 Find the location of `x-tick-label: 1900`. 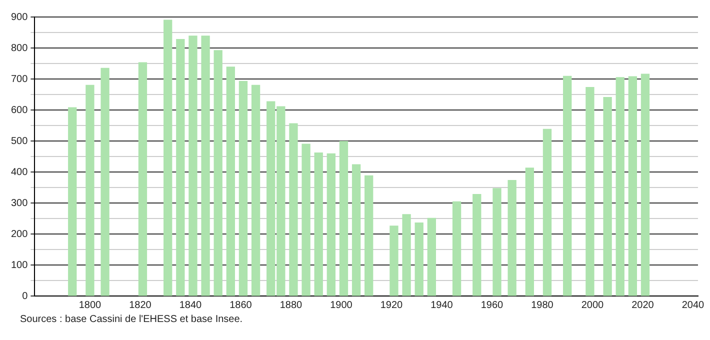

x-tick-label: 1900 is located at coordinates (341, 305).